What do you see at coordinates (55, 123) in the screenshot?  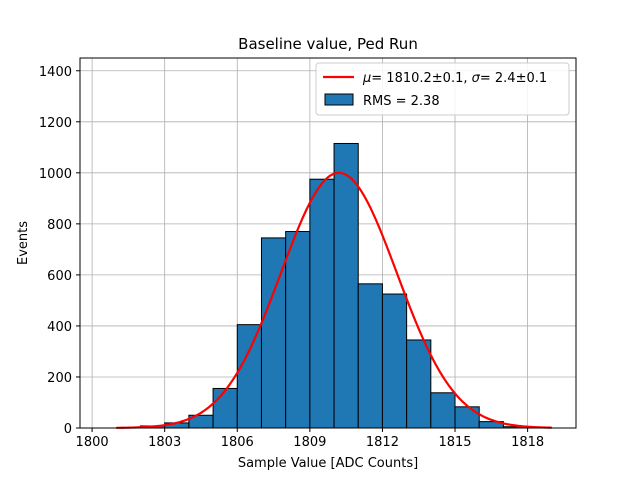 I see `y-tick-label: 1200` at bounding box center [55, 123].